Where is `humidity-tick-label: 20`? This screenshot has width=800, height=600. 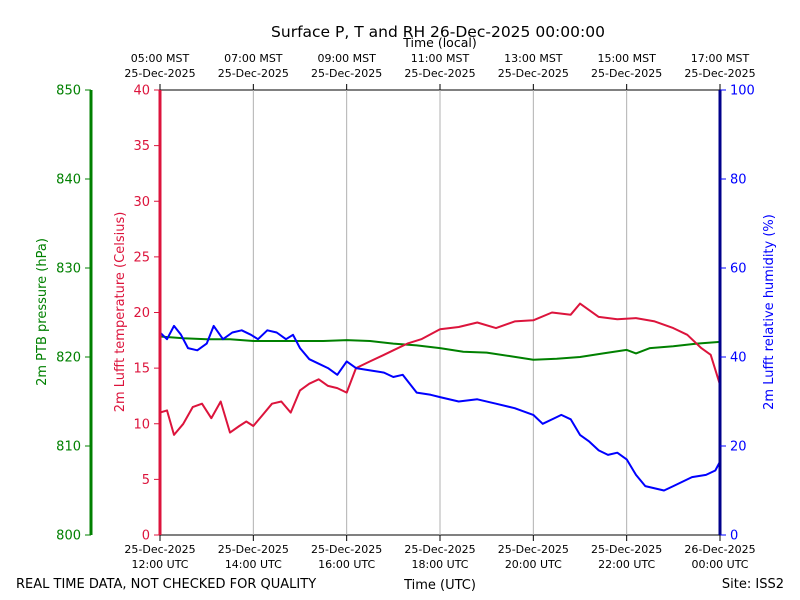 humidity-tick-label: 20 is located at coordinates (738, 447).